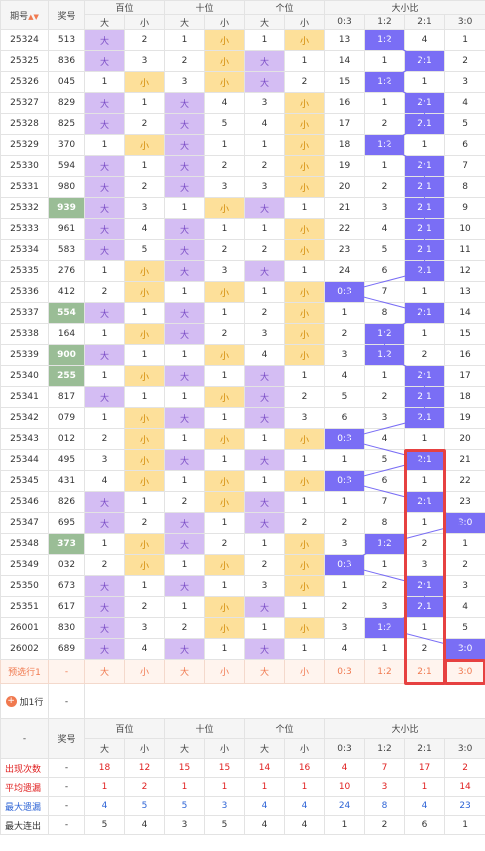  What do you see at coordinates (66, 439) in the screenshot?
I see `draw-number: 012` at bounding box center [66, 439].